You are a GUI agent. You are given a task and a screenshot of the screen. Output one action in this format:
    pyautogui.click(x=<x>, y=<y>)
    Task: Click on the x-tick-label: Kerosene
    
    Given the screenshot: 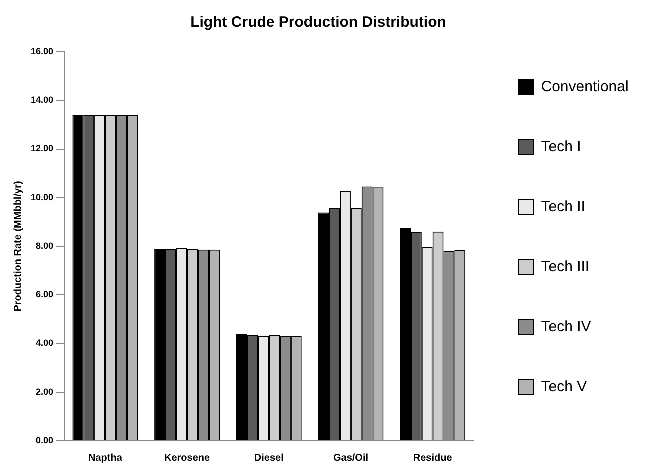 What is the action you would take?
    pyautogui.click(x=187, y=458)
    